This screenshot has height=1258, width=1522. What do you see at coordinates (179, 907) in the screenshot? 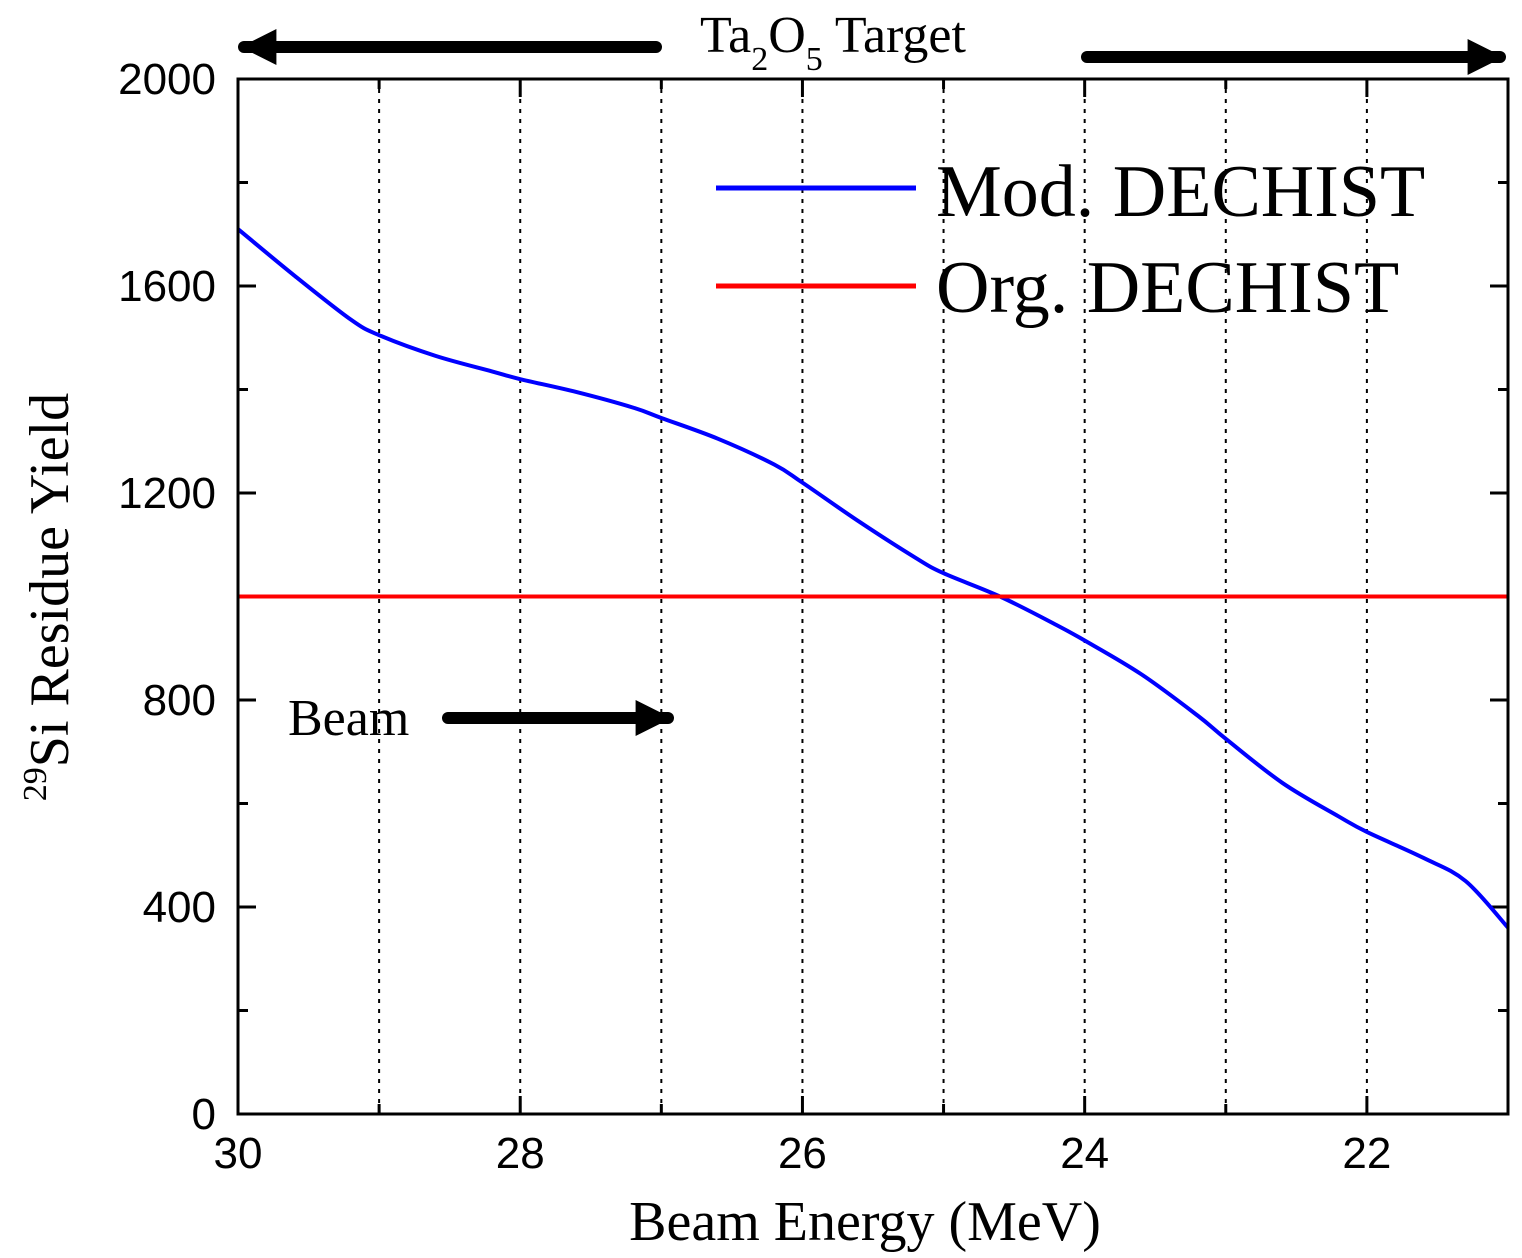
I see `y-tick-label: 400` at bounding box center [179, 907].